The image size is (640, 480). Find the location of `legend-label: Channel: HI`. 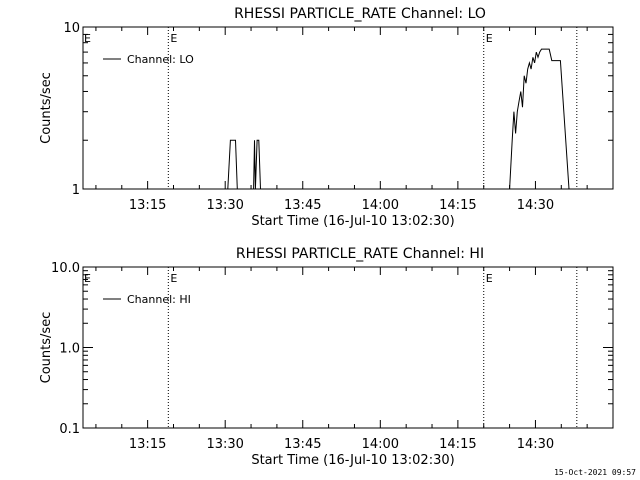

legend-label: Channel: HI is located at coordinates (159, 299).